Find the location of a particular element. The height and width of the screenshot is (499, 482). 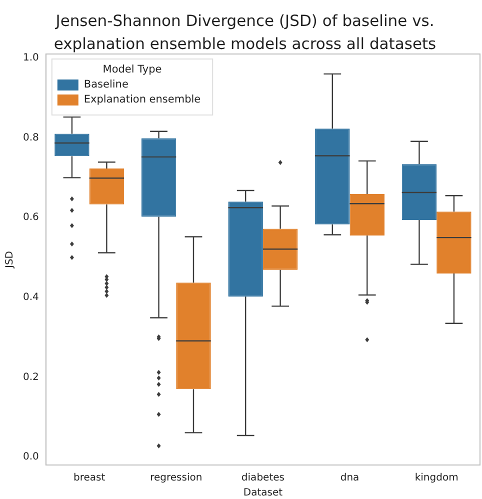

y-tick-label: 0.2 is located at coordinates (30, 377).